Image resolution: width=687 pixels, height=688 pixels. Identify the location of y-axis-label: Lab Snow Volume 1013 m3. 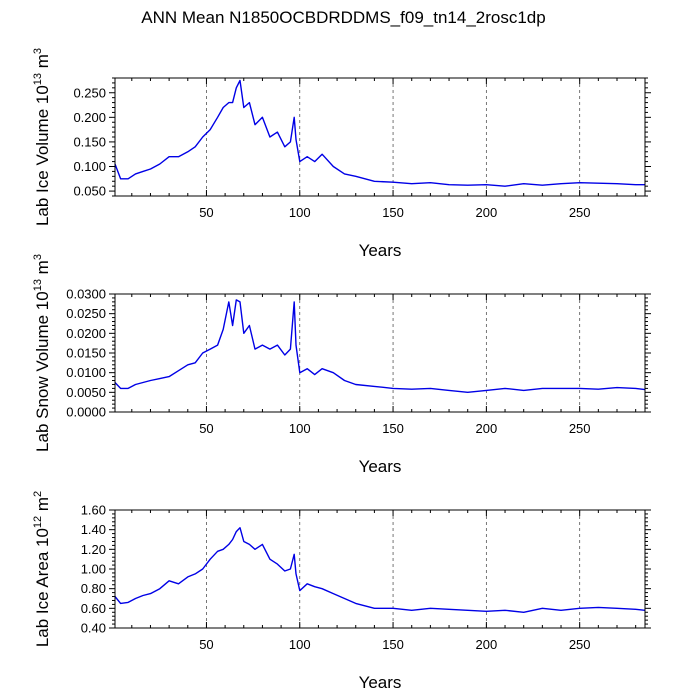
(42, 353).